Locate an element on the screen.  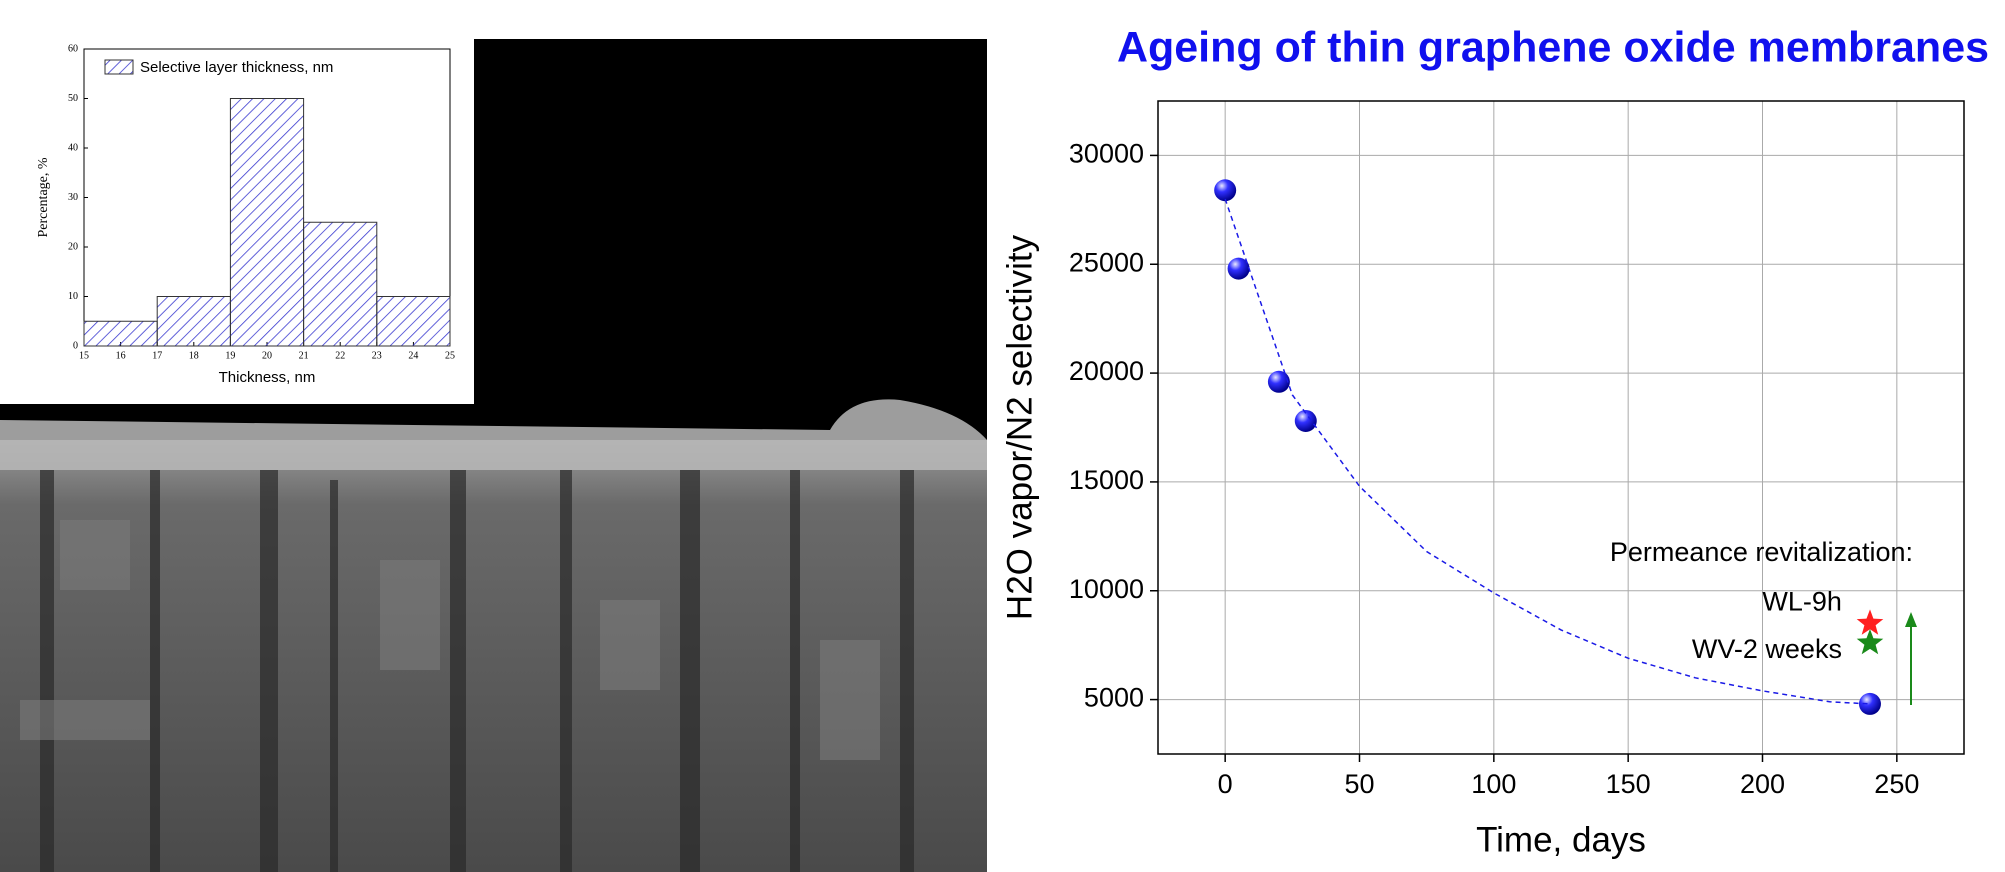
arrow-head is located at coordinates (1911, 619).